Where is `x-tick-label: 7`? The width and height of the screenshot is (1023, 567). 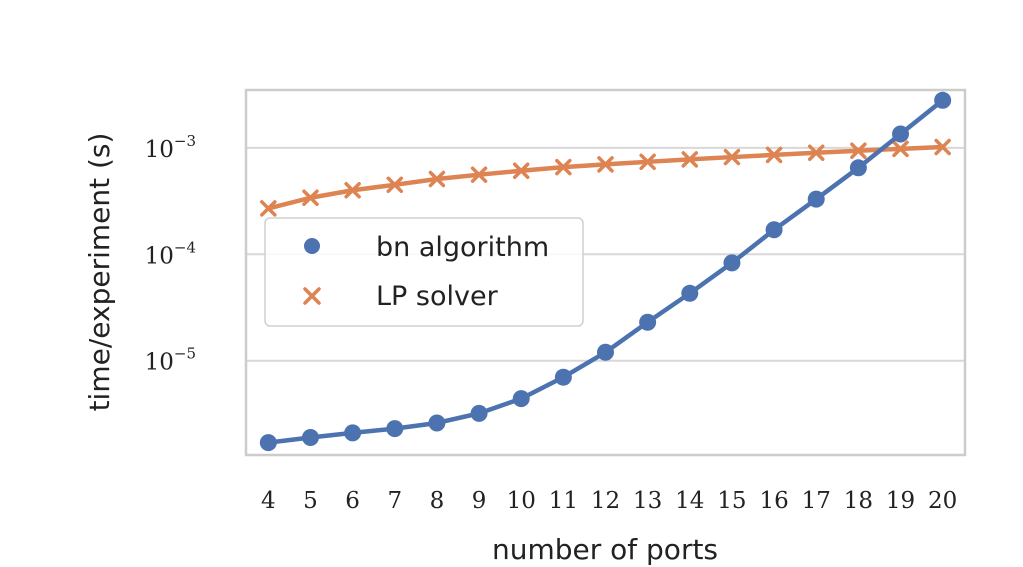
x-tick-label: 7 is located at coordinates (394, 501).